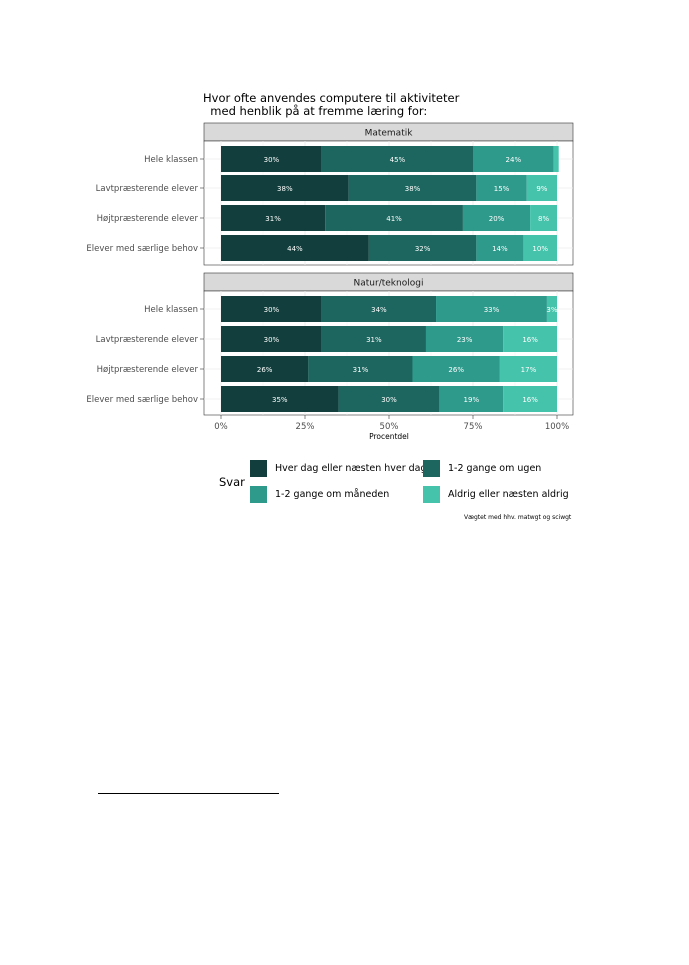 This screenshot has height=965, width=689. I want to click on category-label-natur-teknologi-3: Højtpræsterende elever, so click(148, 370).